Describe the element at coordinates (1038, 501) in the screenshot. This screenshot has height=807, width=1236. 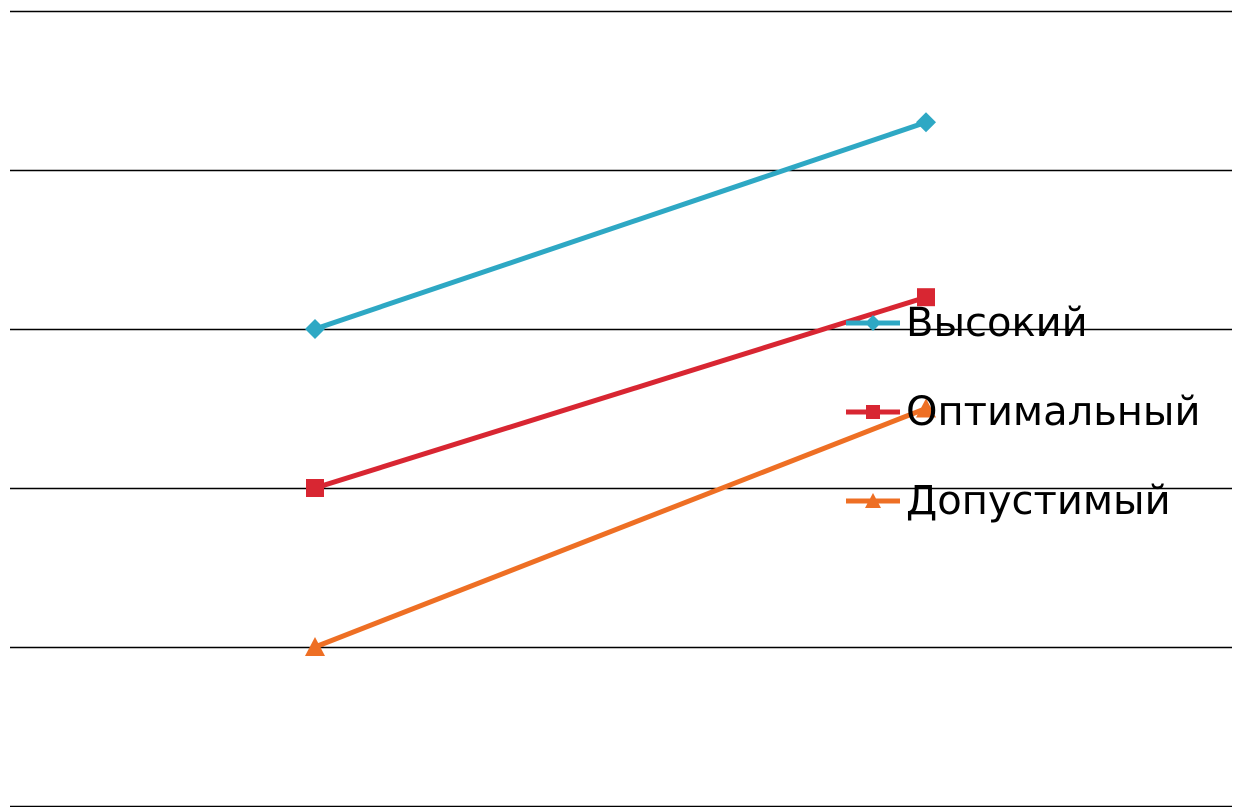
I see `legend-label: Допустимый` at that location.